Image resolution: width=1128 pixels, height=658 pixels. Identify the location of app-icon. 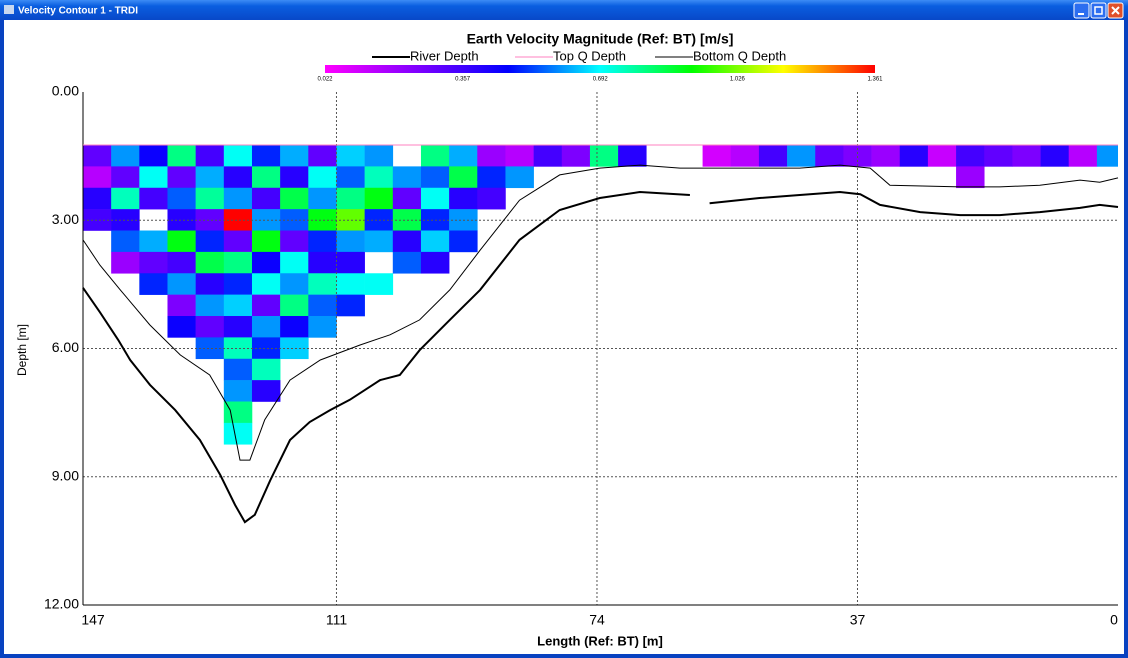
(9, 9).